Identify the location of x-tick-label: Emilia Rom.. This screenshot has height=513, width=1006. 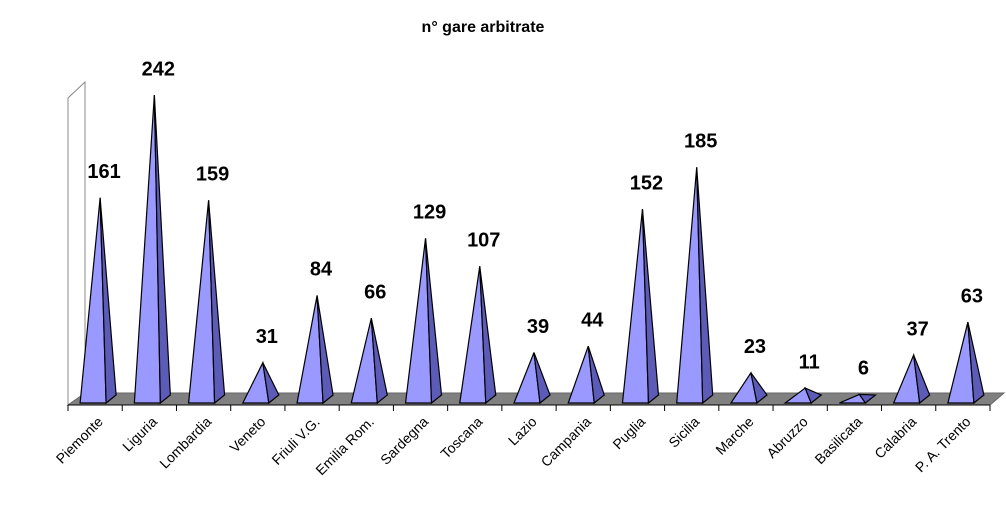
(344, 445).